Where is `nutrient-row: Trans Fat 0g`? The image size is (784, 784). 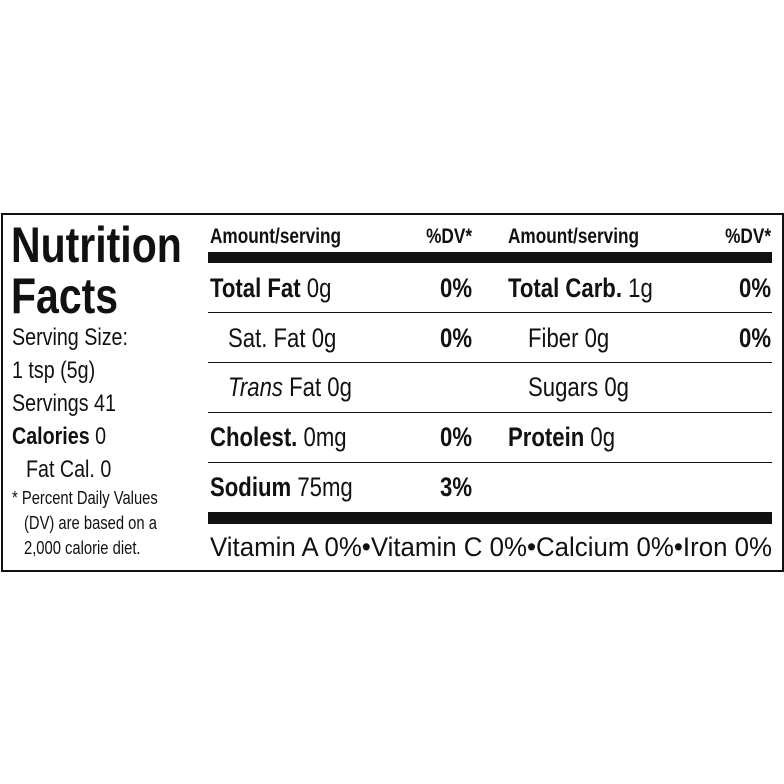
nutrient-row: Trans Fat 0g is located at coordinates (290, 387).